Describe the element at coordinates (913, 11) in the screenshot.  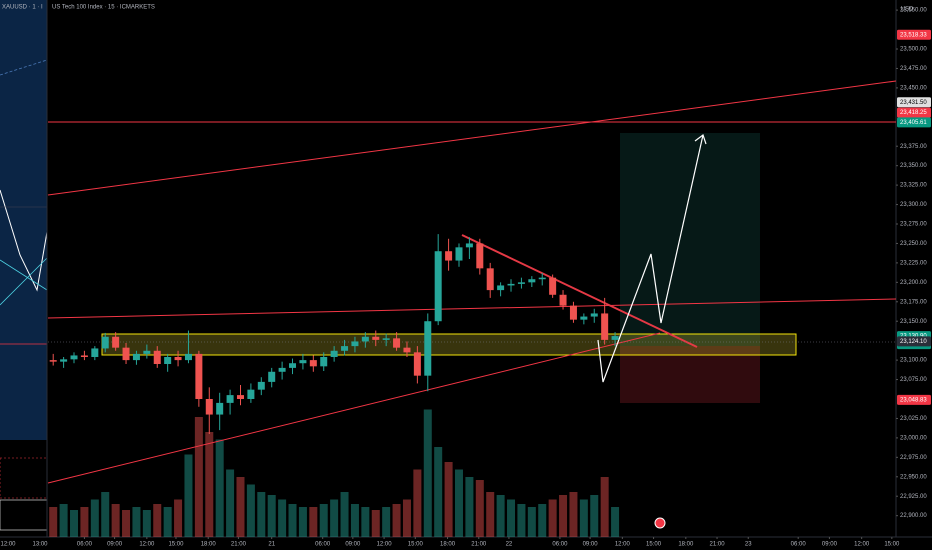
I see `y-tick-label: 23,550.00` at that location.